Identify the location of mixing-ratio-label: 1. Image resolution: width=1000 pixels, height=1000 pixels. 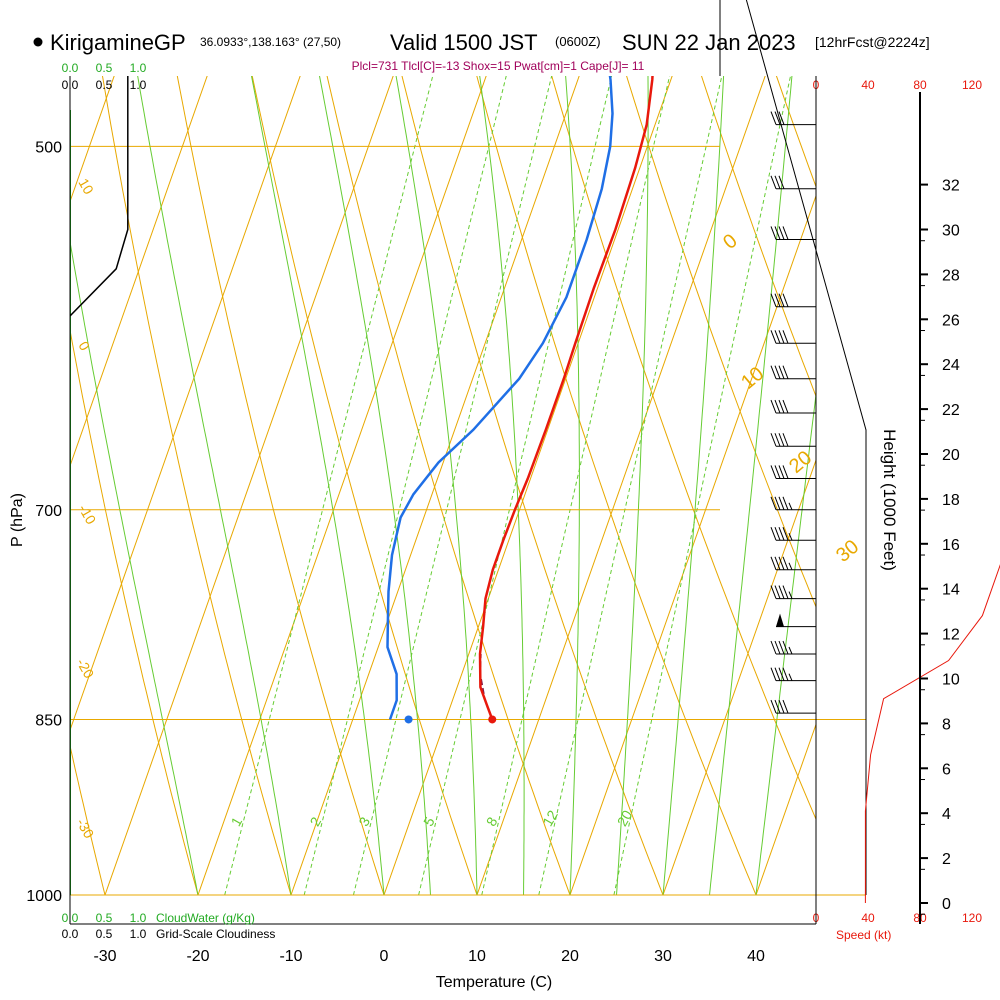
(237, 821).